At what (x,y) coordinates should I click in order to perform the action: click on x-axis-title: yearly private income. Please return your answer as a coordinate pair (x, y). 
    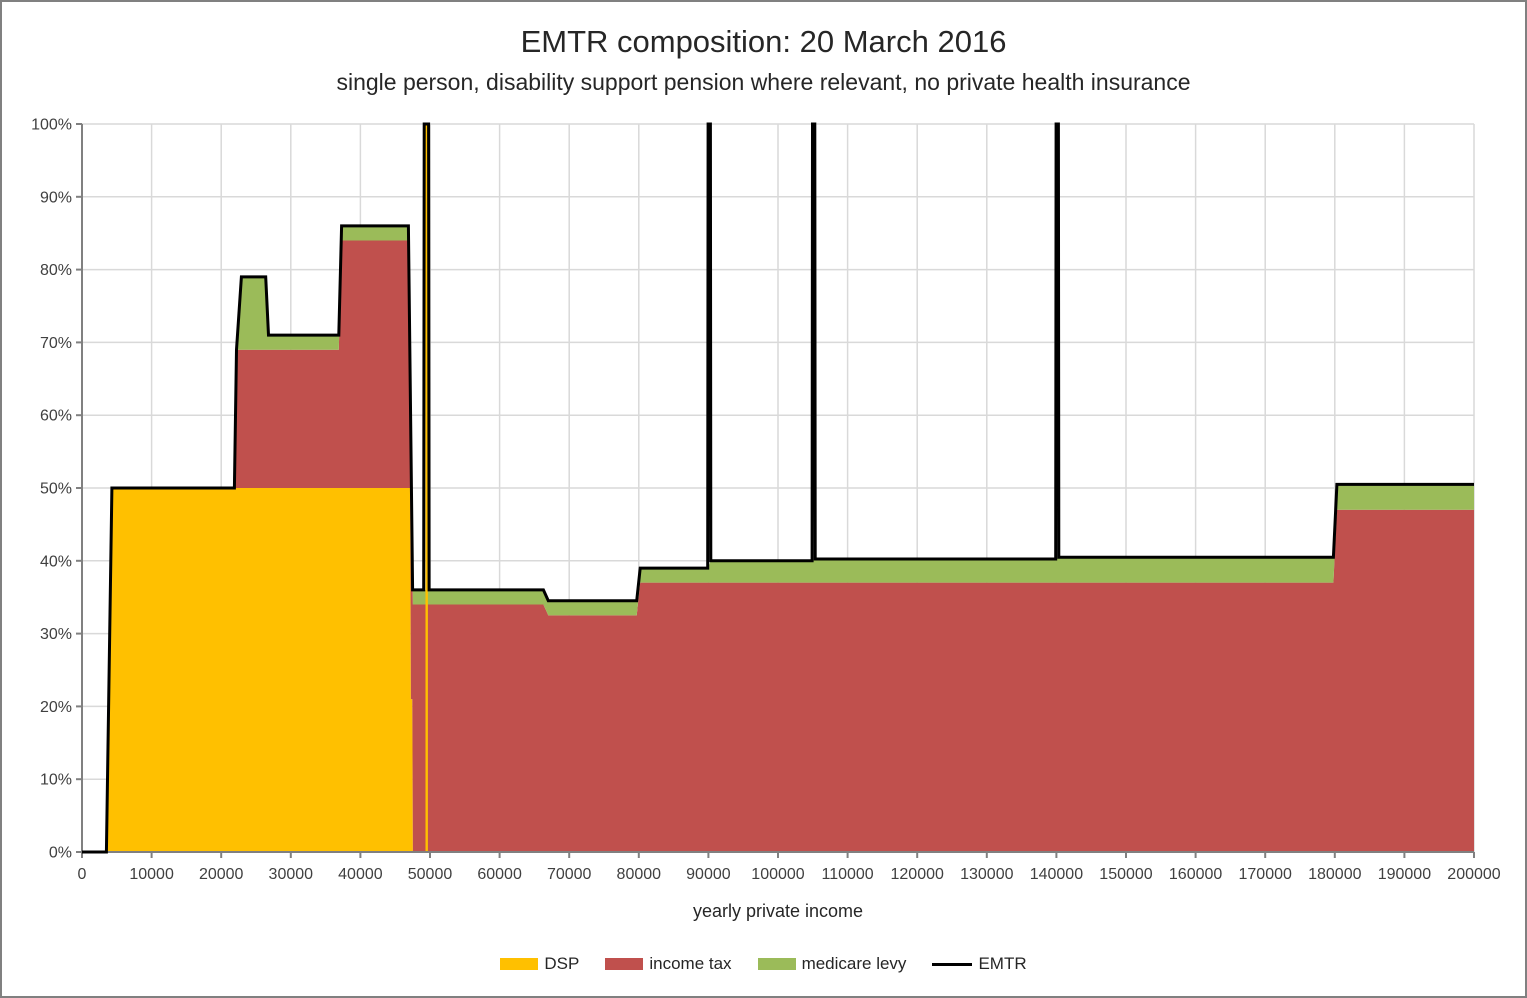
    Looking at the image, I should click on (778, 911).